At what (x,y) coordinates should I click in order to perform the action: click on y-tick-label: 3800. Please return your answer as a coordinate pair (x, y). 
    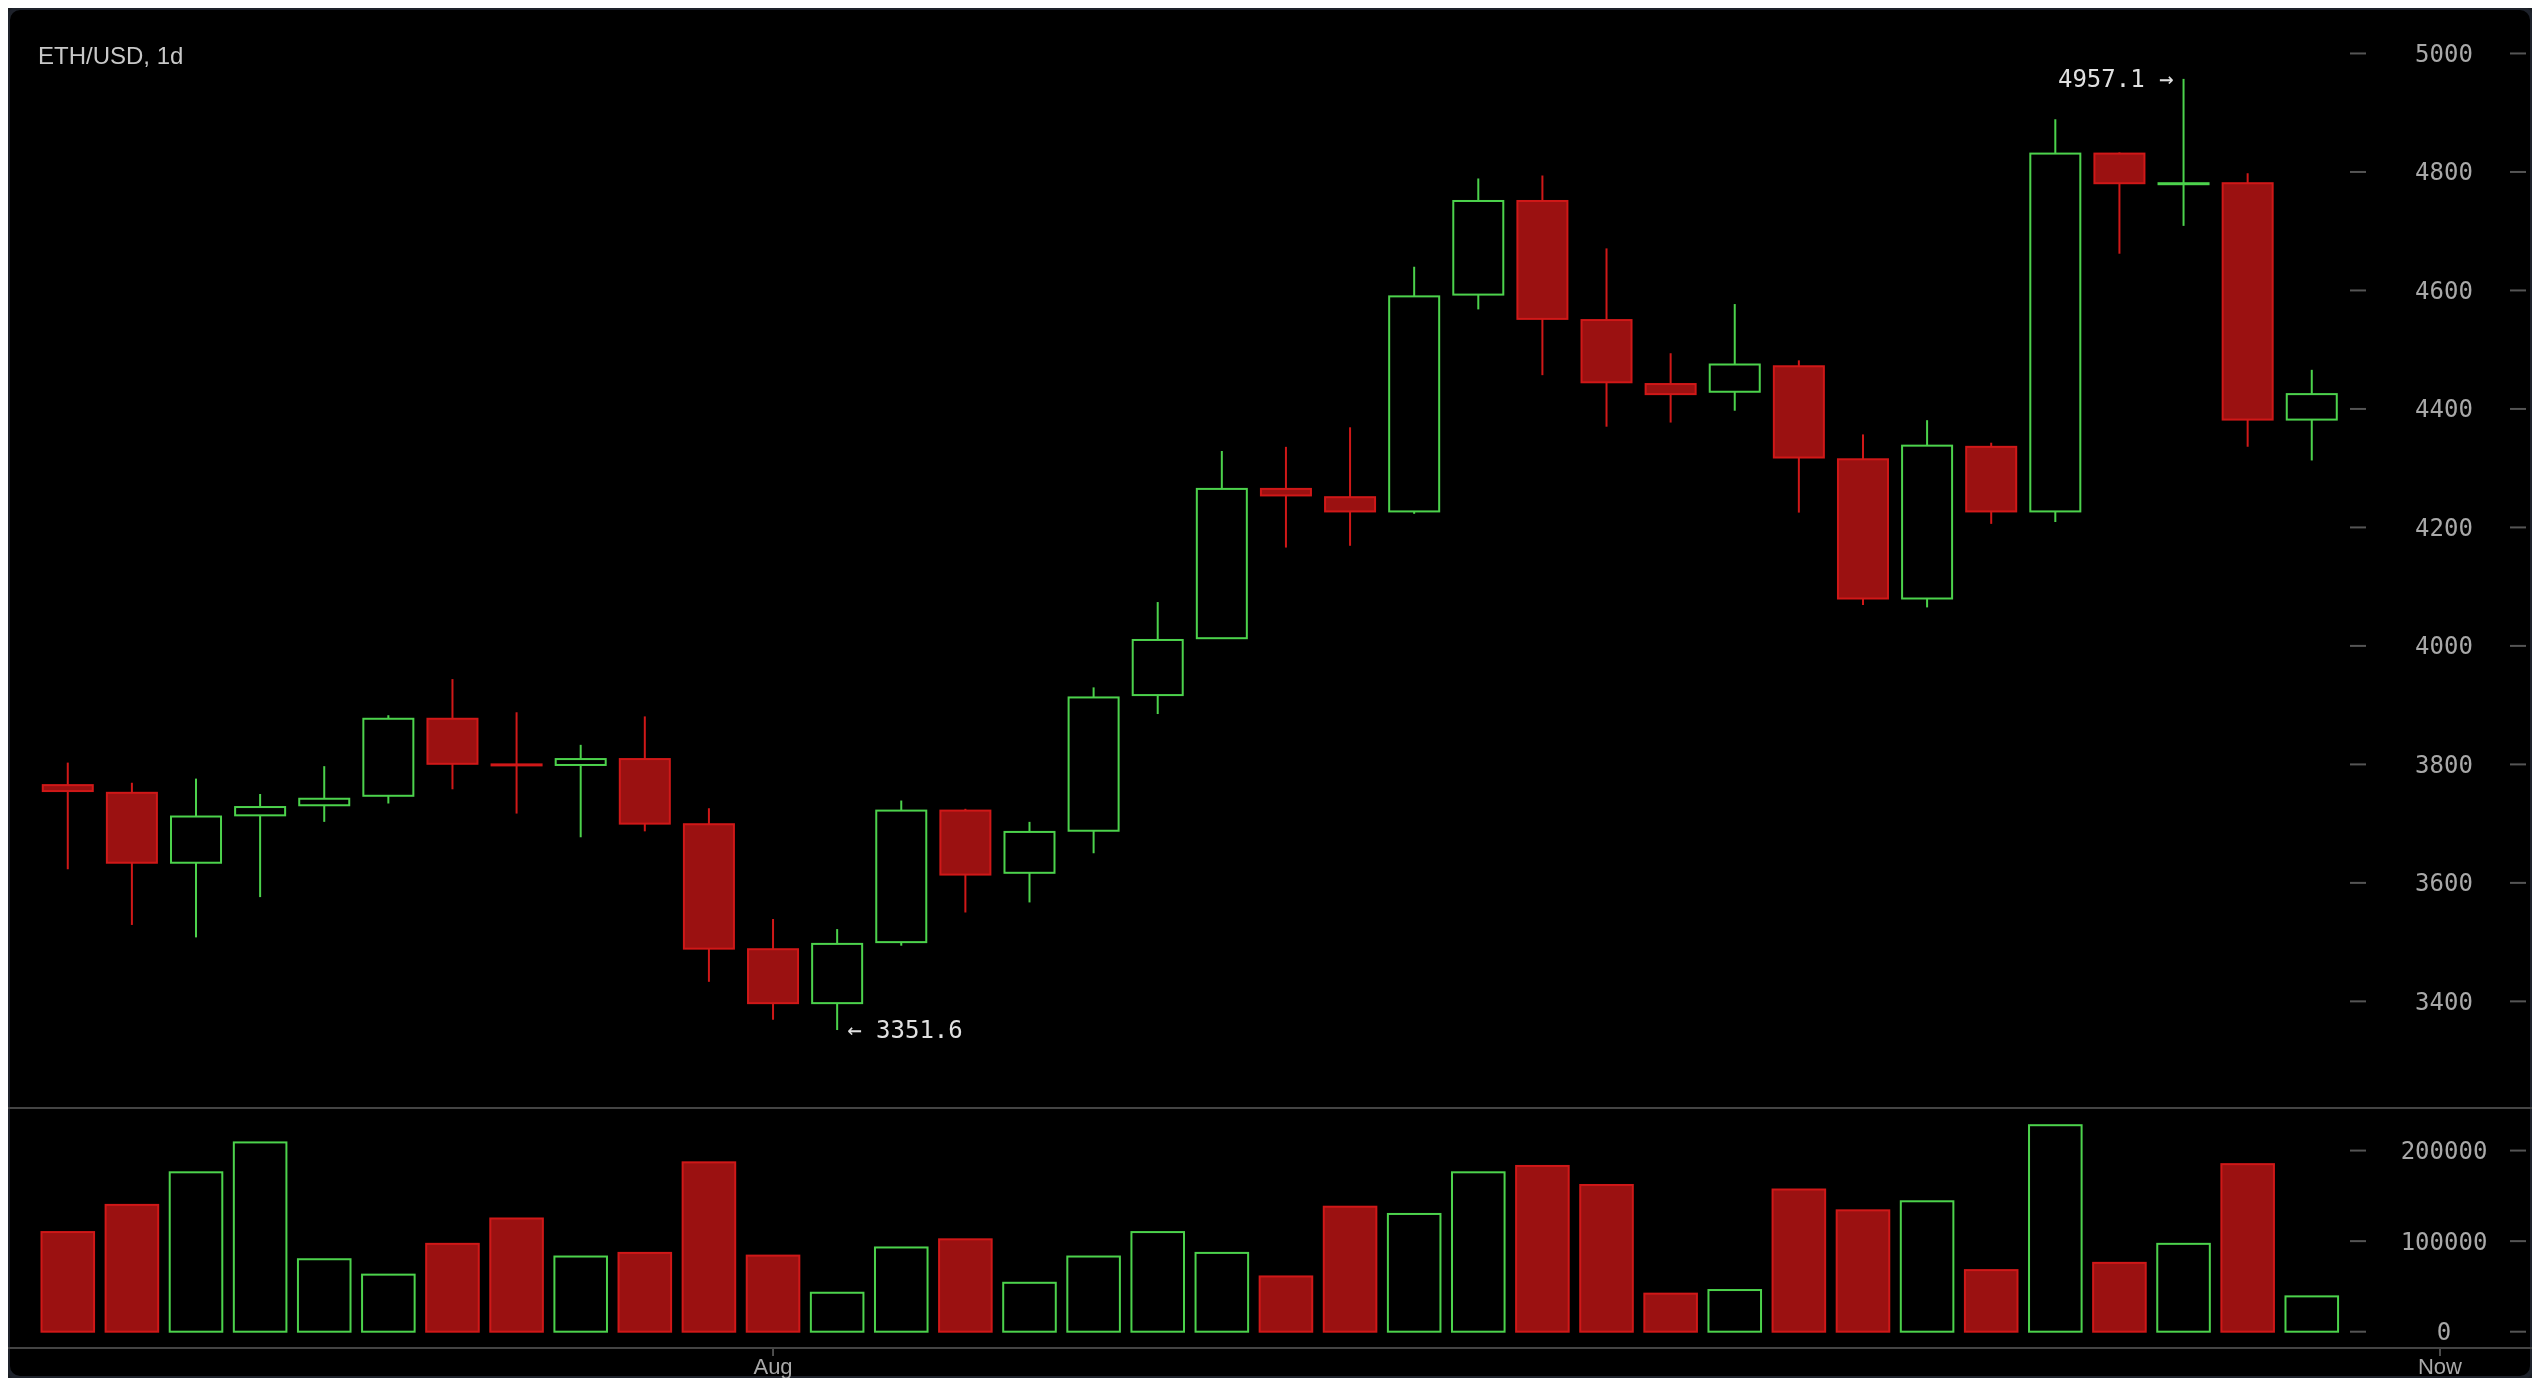
    Looking at the image, I should click on (2444, 764).